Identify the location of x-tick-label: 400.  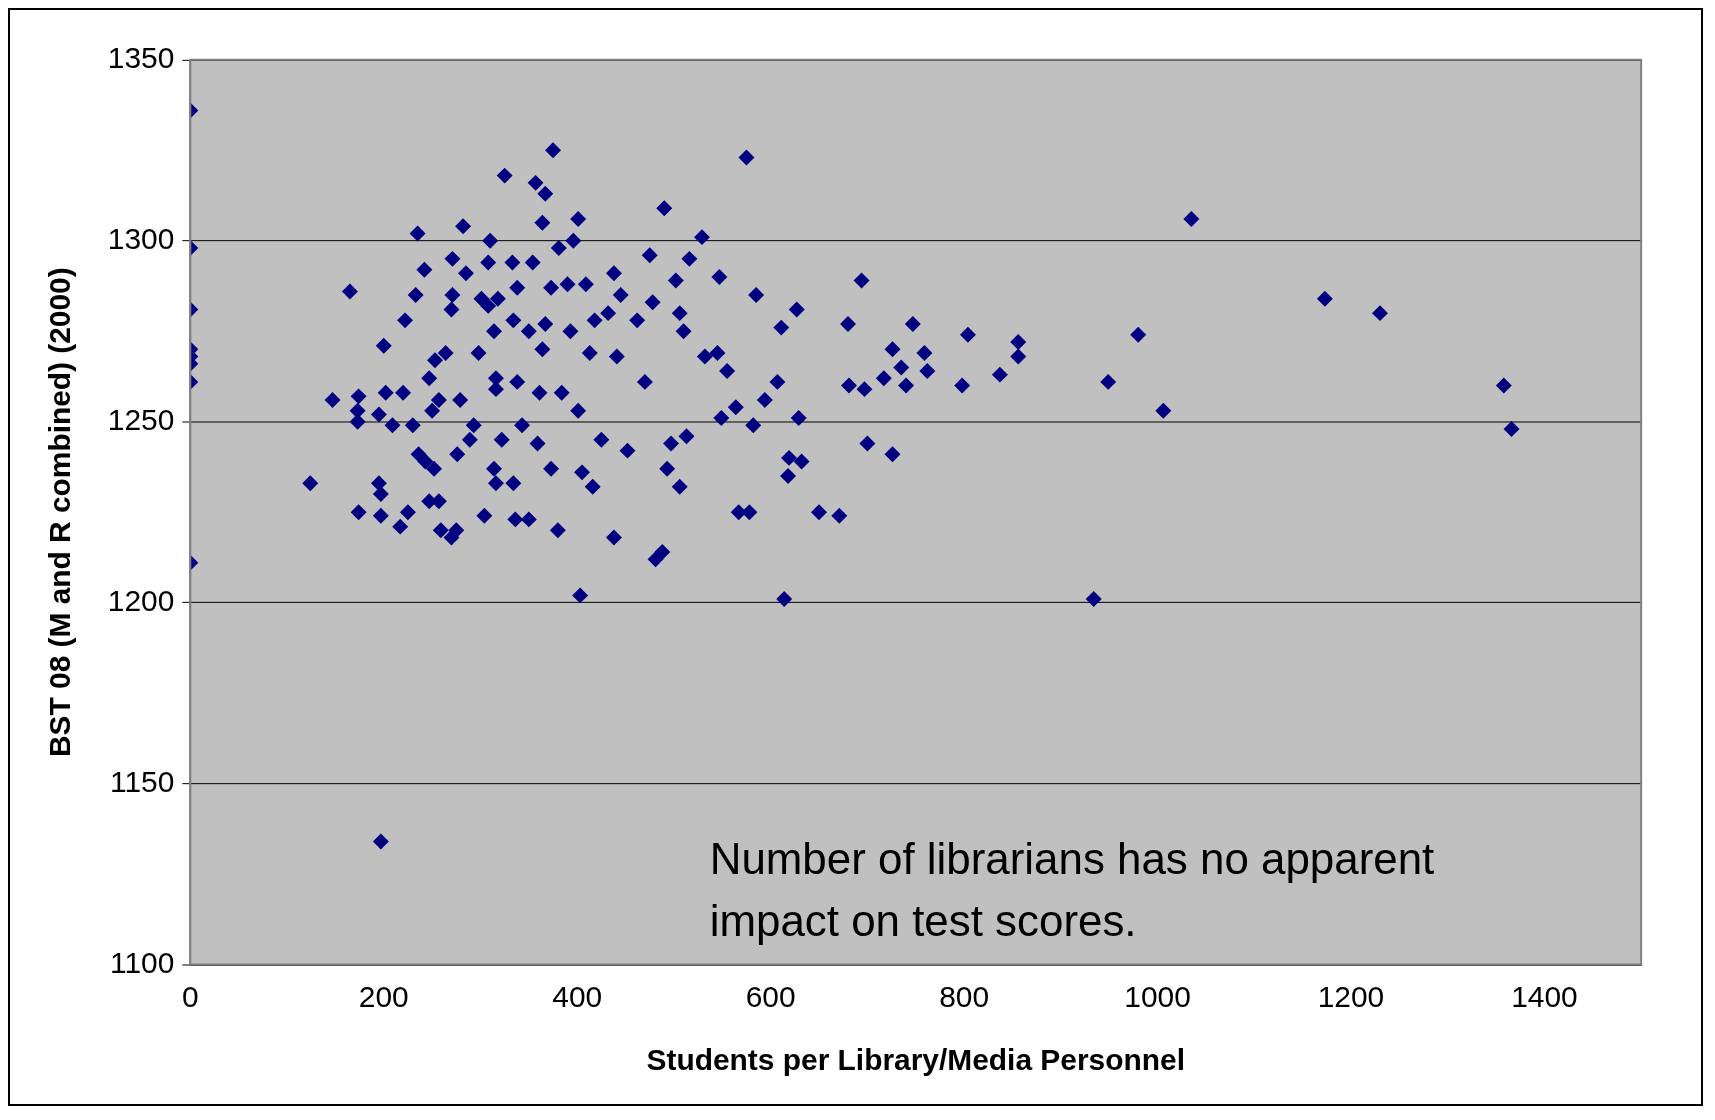
(577, 996).